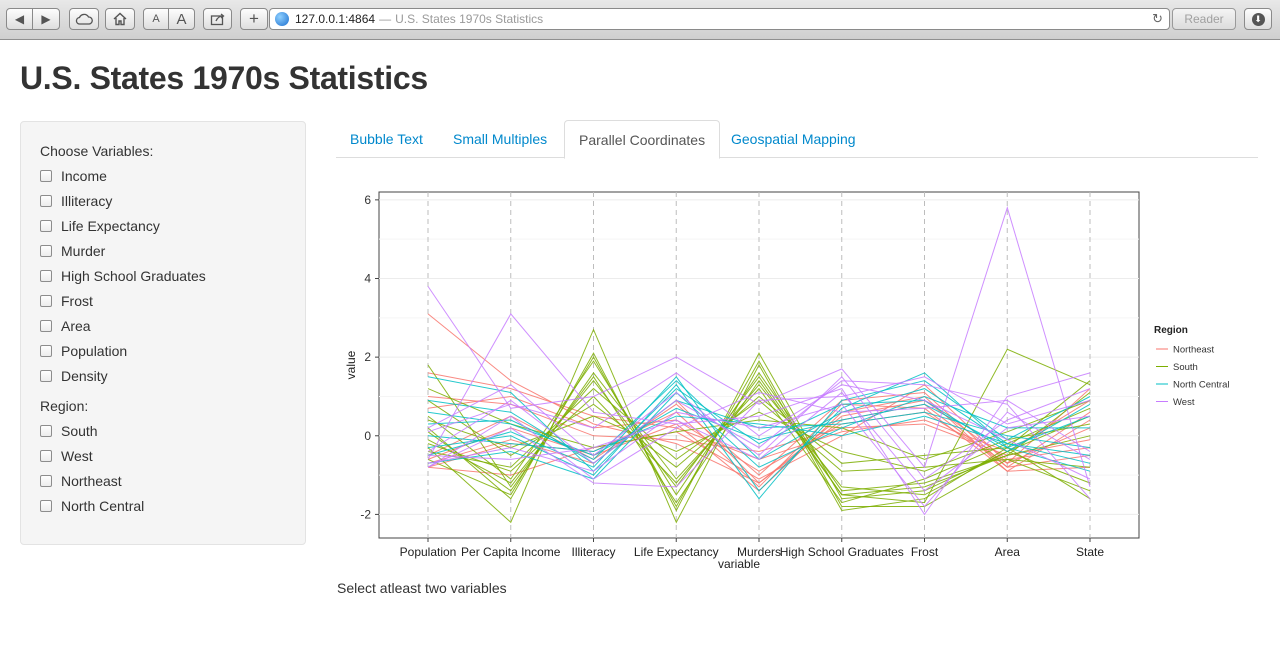 The image size is (1280, 649). I want to click on checkbox-label: North Central, so click(103, 506).